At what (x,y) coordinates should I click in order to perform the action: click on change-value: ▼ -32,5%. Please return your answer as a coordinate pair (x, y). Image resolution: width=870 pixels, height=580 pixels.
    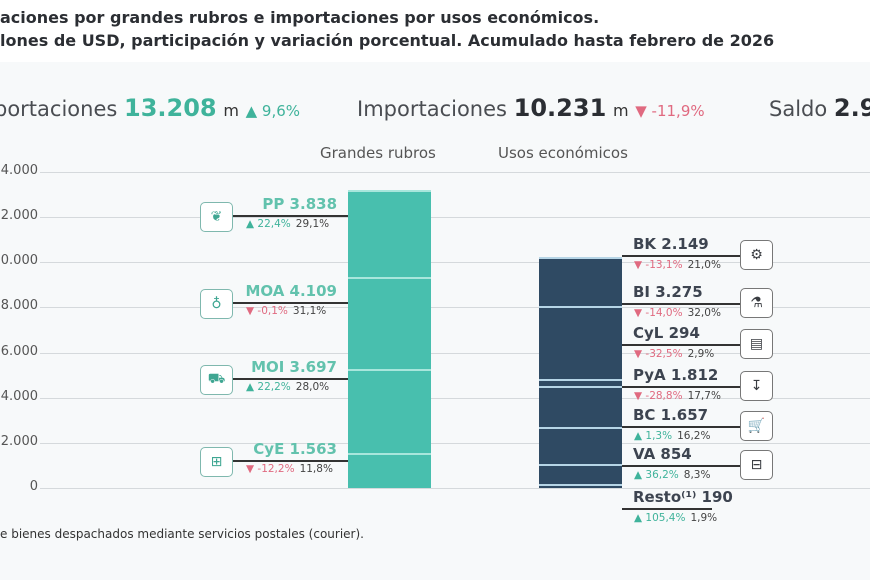
    Looking at the image, I should click on (658, 354).